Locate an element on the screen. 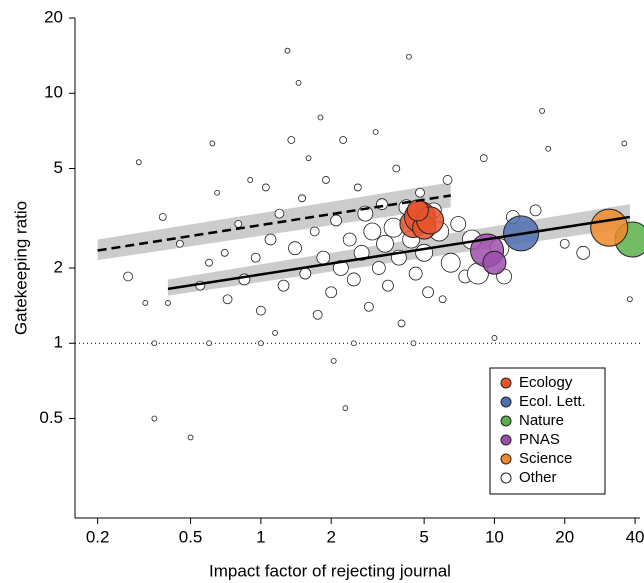 The image size is (644, 583). x-tick-label: 40 is located at coordinates (635, 536).